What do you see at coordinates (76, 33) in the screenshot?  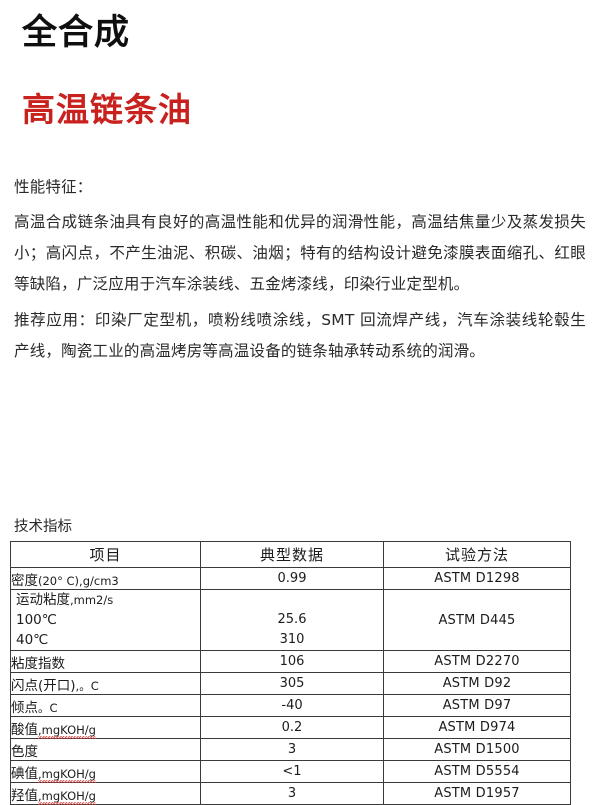 I see `page-title-black: 全合成` at bounding box center [76, 33].